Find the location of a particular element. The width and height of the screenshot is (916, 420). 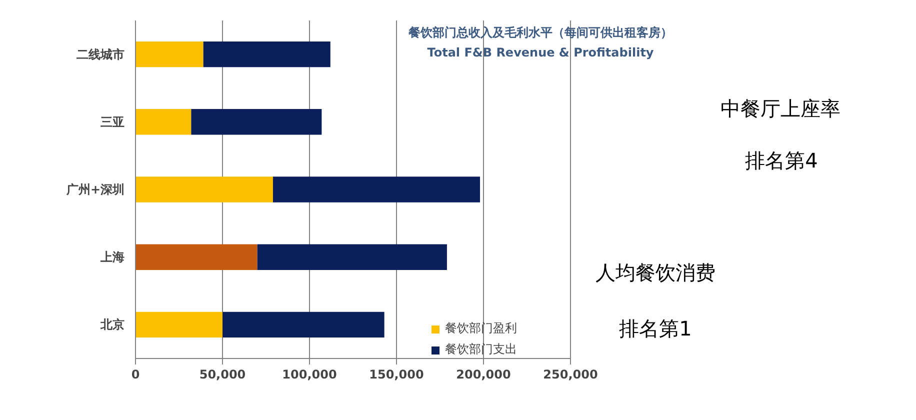

x-tick-label: 250,000 is located at coordinates (570, 375).